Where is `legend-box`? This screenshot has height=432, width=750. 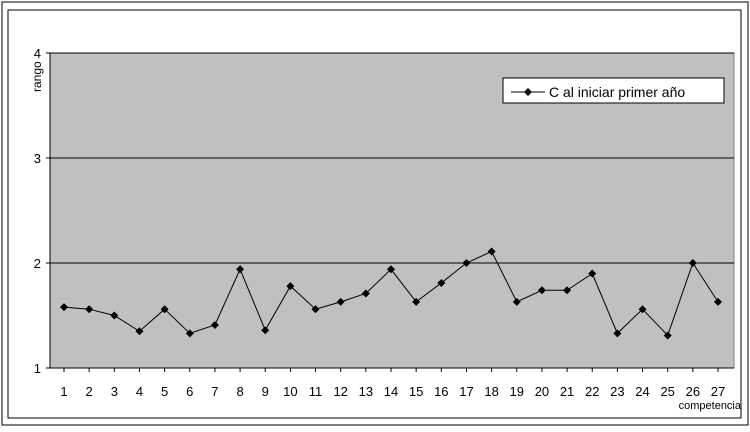
legend-box is located at coordinates (613, 90).